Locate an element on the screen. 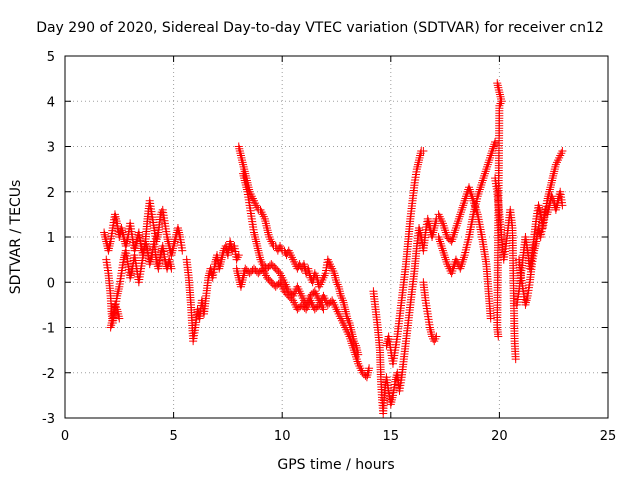 The height and width of the screenshot is (480, 640). y-axis-label: SDTVAR / TECUs is located at coordinates (16, 237).